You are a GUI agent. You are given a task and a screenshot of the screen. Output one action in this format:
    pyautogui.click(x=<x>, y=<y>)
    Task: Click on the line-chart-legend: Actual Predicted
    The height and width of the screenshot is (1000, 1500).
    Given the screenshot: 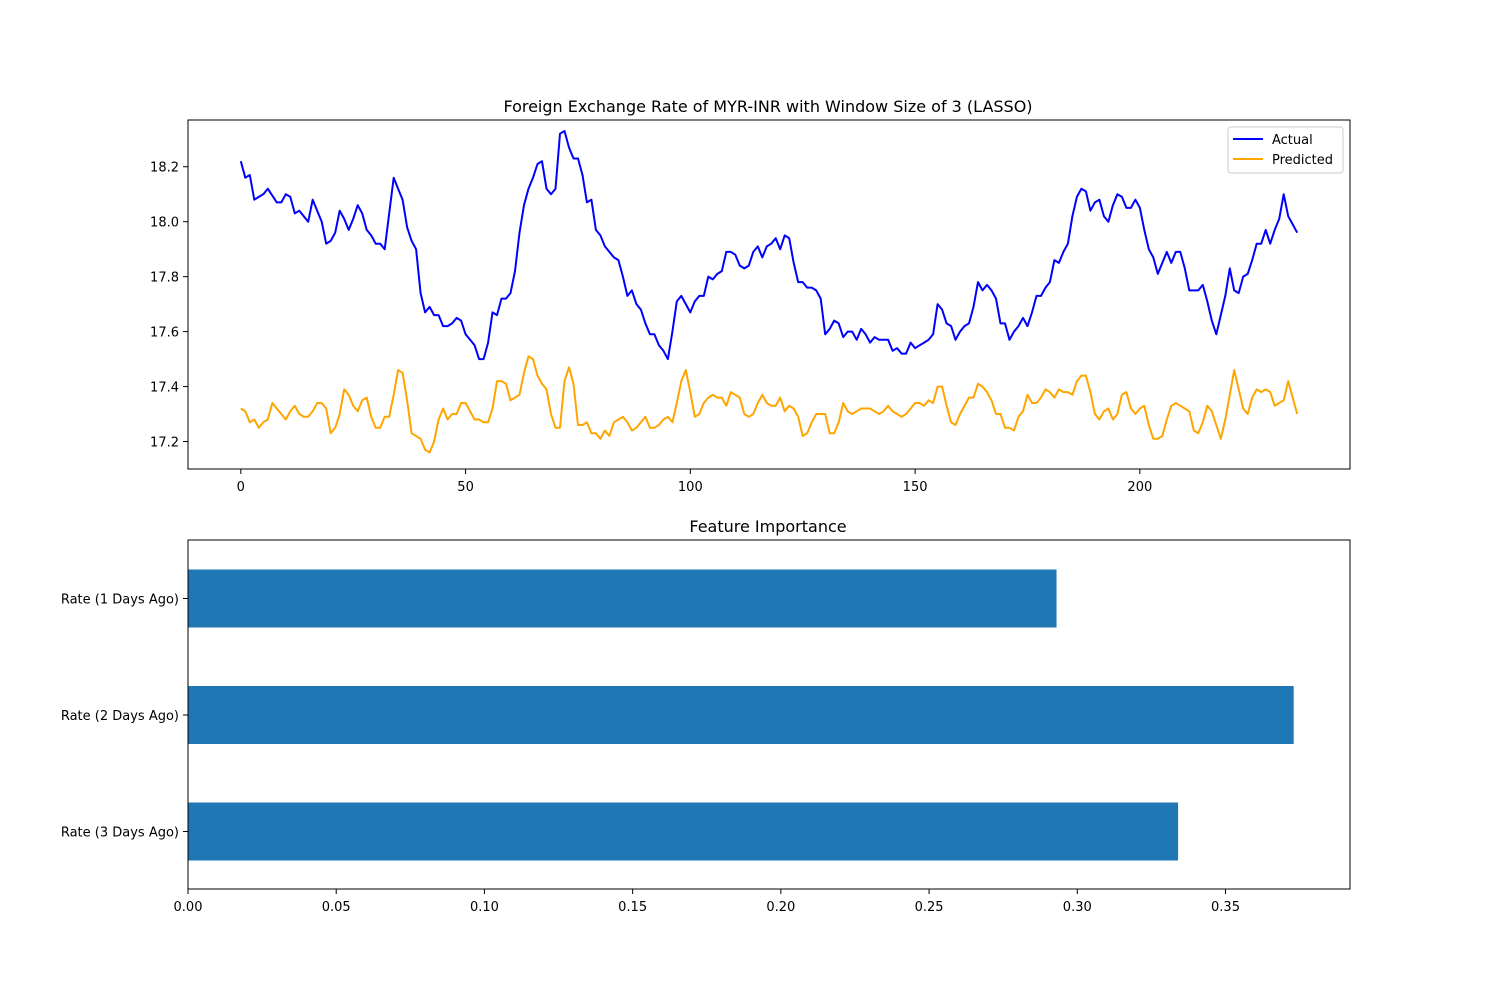 What is the action you would take?
    pyautogui.click(x=1285, y=150)
    